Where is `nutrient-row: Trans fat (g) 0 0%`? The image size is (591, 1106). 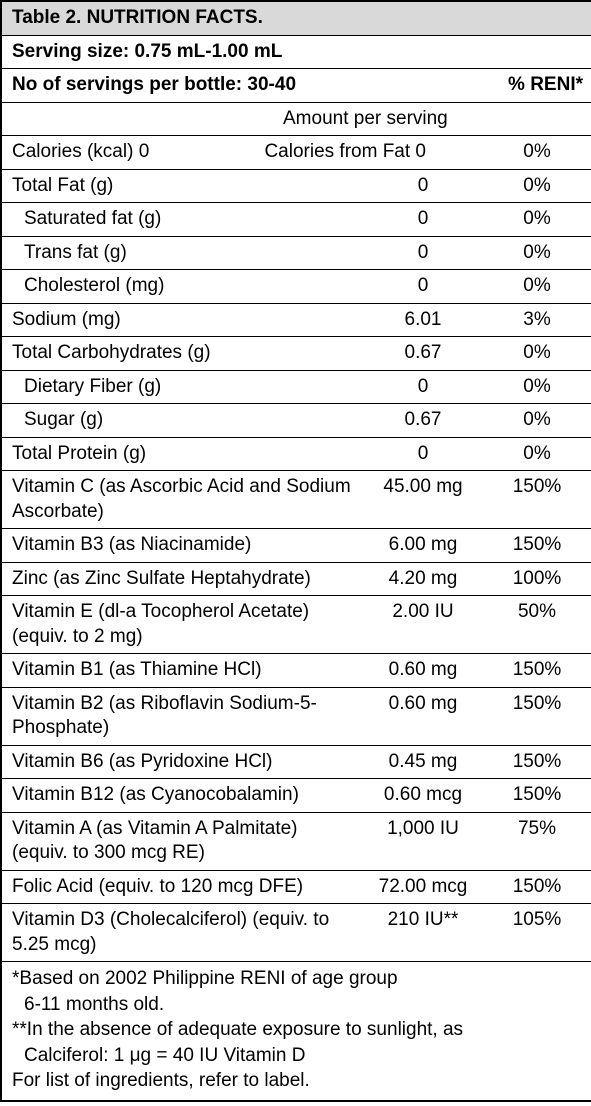
nutrient-row: Trans fat (g) 0 0% is located at coordinates (296, 252).